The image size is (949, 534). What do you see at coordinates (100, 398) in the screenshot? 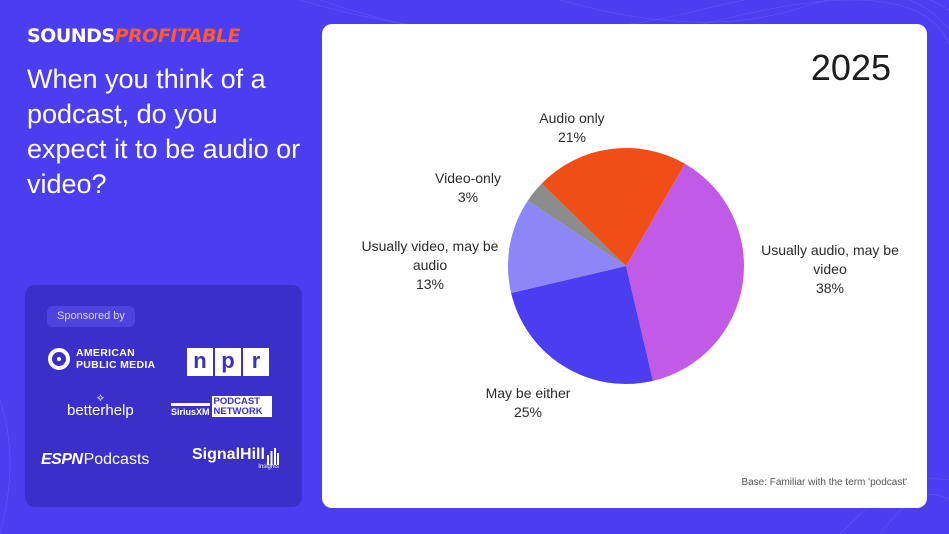
I see `betterhelp-icon: ⟡` at bounding box center [100, 398].